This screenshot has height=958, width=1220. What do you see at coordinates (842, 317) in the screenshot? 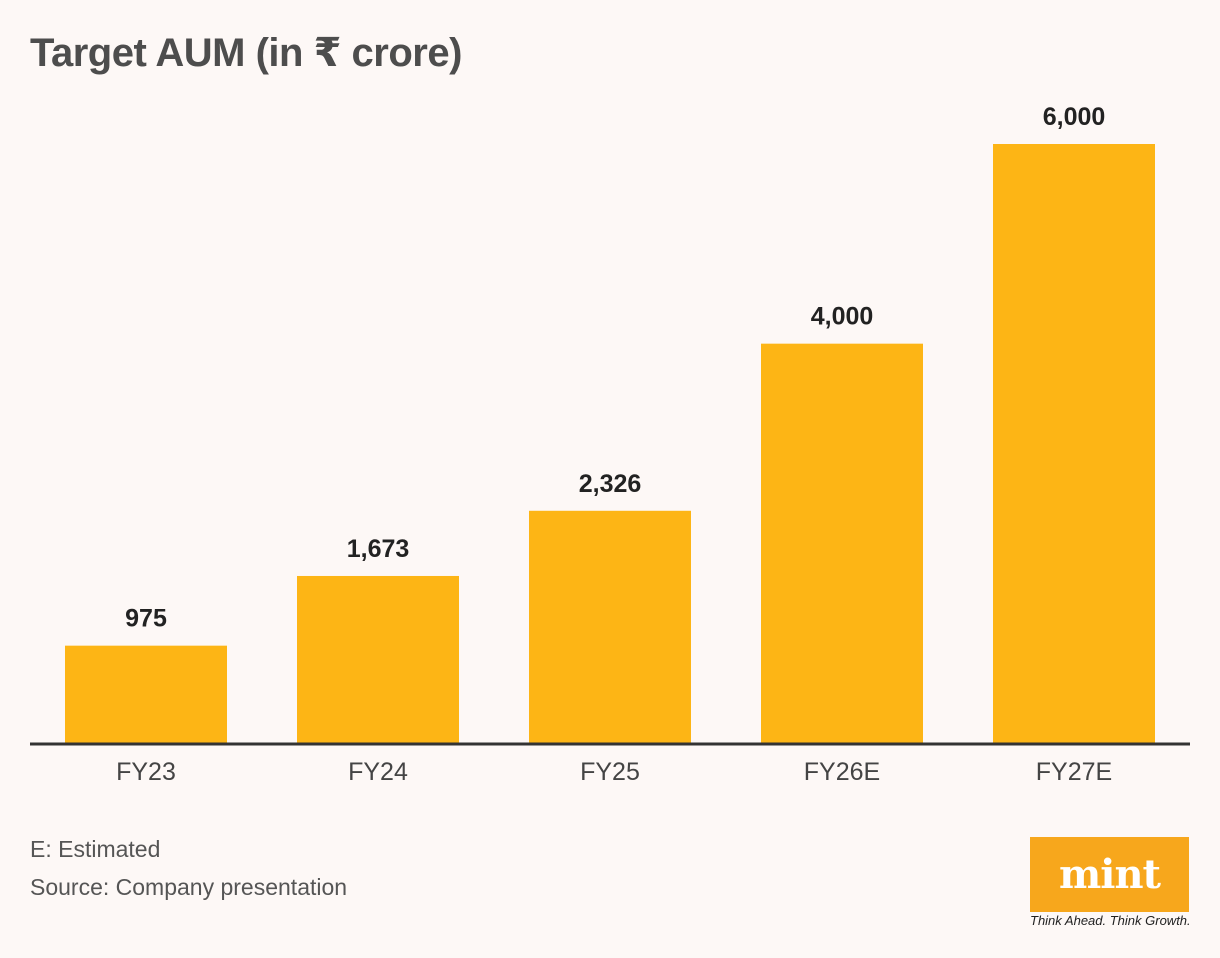
I see `value-label-fy26e: 4,000` at bounding box center [842, 317].